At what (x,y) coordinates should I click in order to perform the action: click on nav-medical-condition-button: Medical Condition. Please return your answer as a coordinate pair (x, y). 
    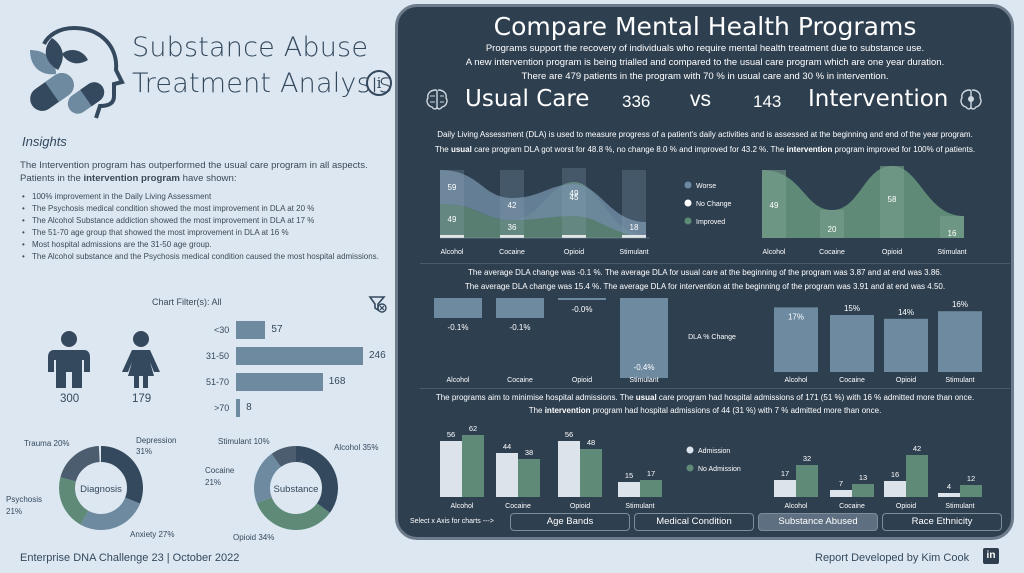
    Looking at the image, I should click on (694, 522).